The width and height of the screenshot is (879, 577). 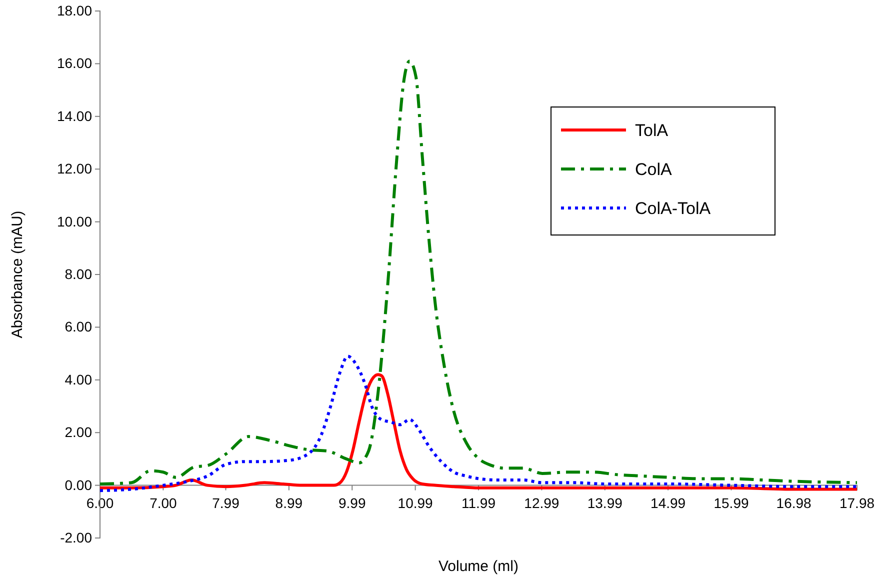 What do you see at coordinates (794, 503) in the screenshot?
I see `x-tick-label: 16.98` at bounding box center [794, 503].